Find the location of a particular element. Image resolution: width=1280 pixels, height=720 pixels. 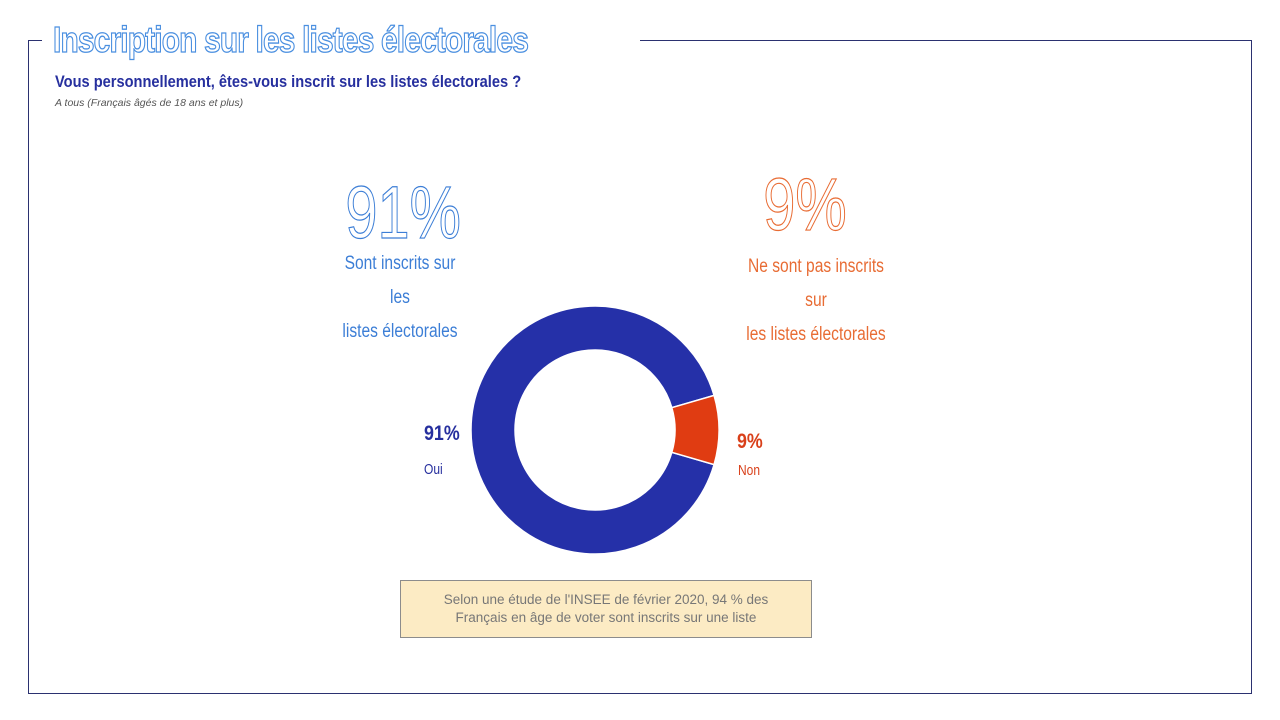

oui-value-label: 91% is located at coordinates (442, 433).